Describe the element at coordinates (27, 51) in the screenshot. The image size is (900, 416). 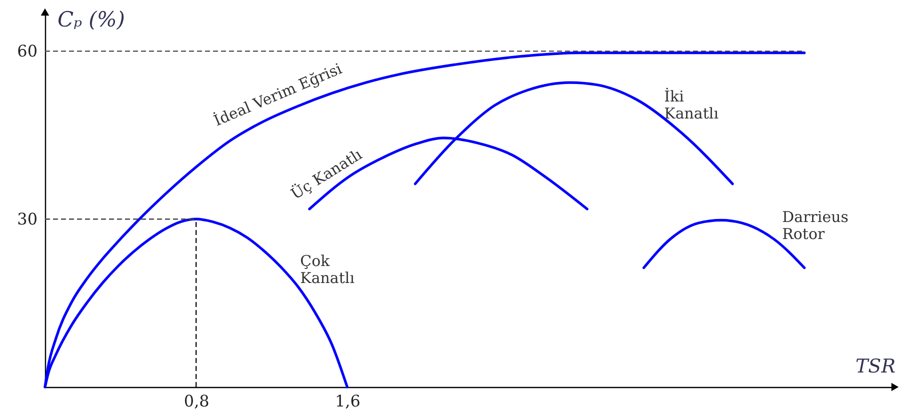
I see `y-tick-label: 60` at that location.